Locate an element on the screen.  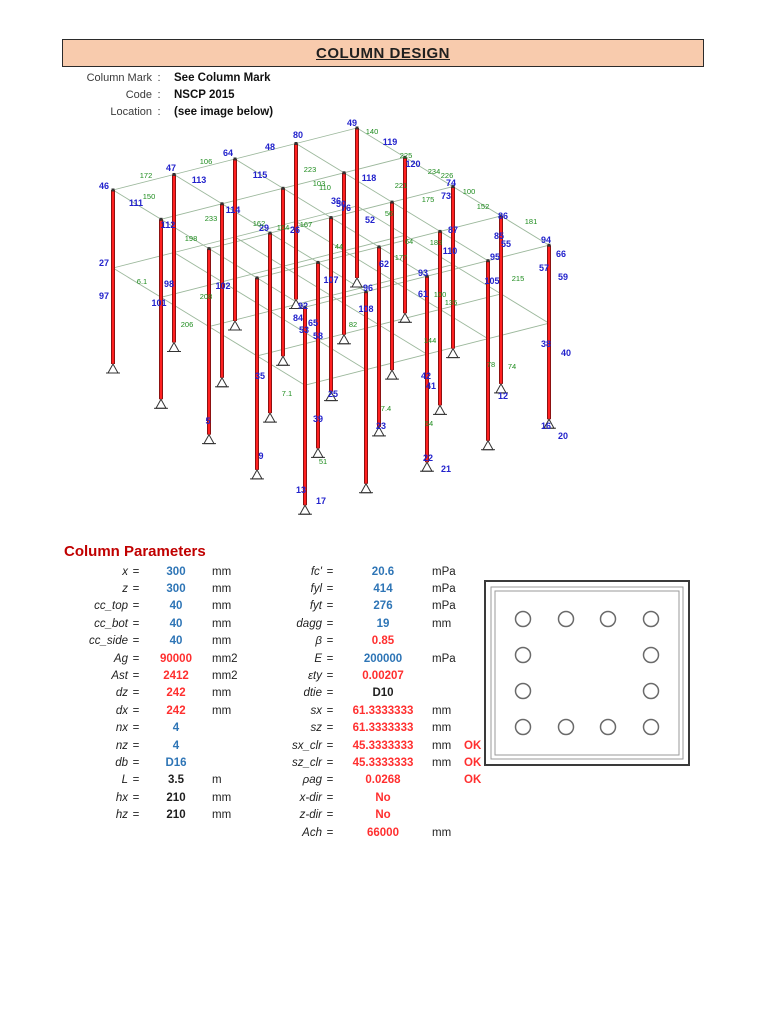
node-number: 110 is located at coordinates (450, 251).